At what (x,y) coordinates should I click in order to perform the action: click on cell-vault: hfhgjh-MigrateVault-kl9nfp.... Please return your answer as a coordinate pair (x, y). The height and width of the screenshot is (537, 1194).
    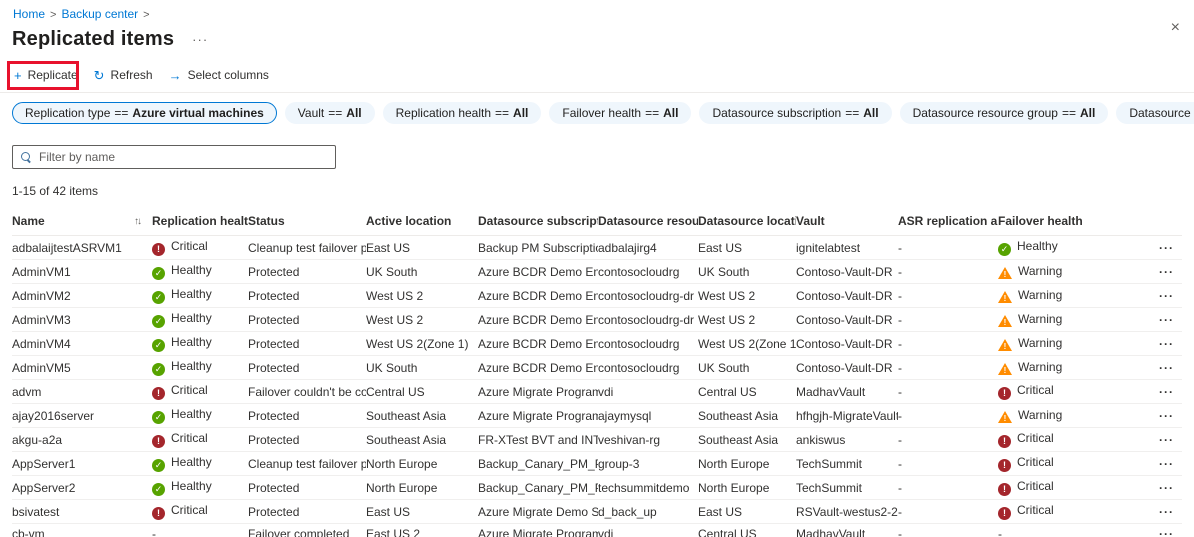
    Looking at the image, I should click on (847, 415).